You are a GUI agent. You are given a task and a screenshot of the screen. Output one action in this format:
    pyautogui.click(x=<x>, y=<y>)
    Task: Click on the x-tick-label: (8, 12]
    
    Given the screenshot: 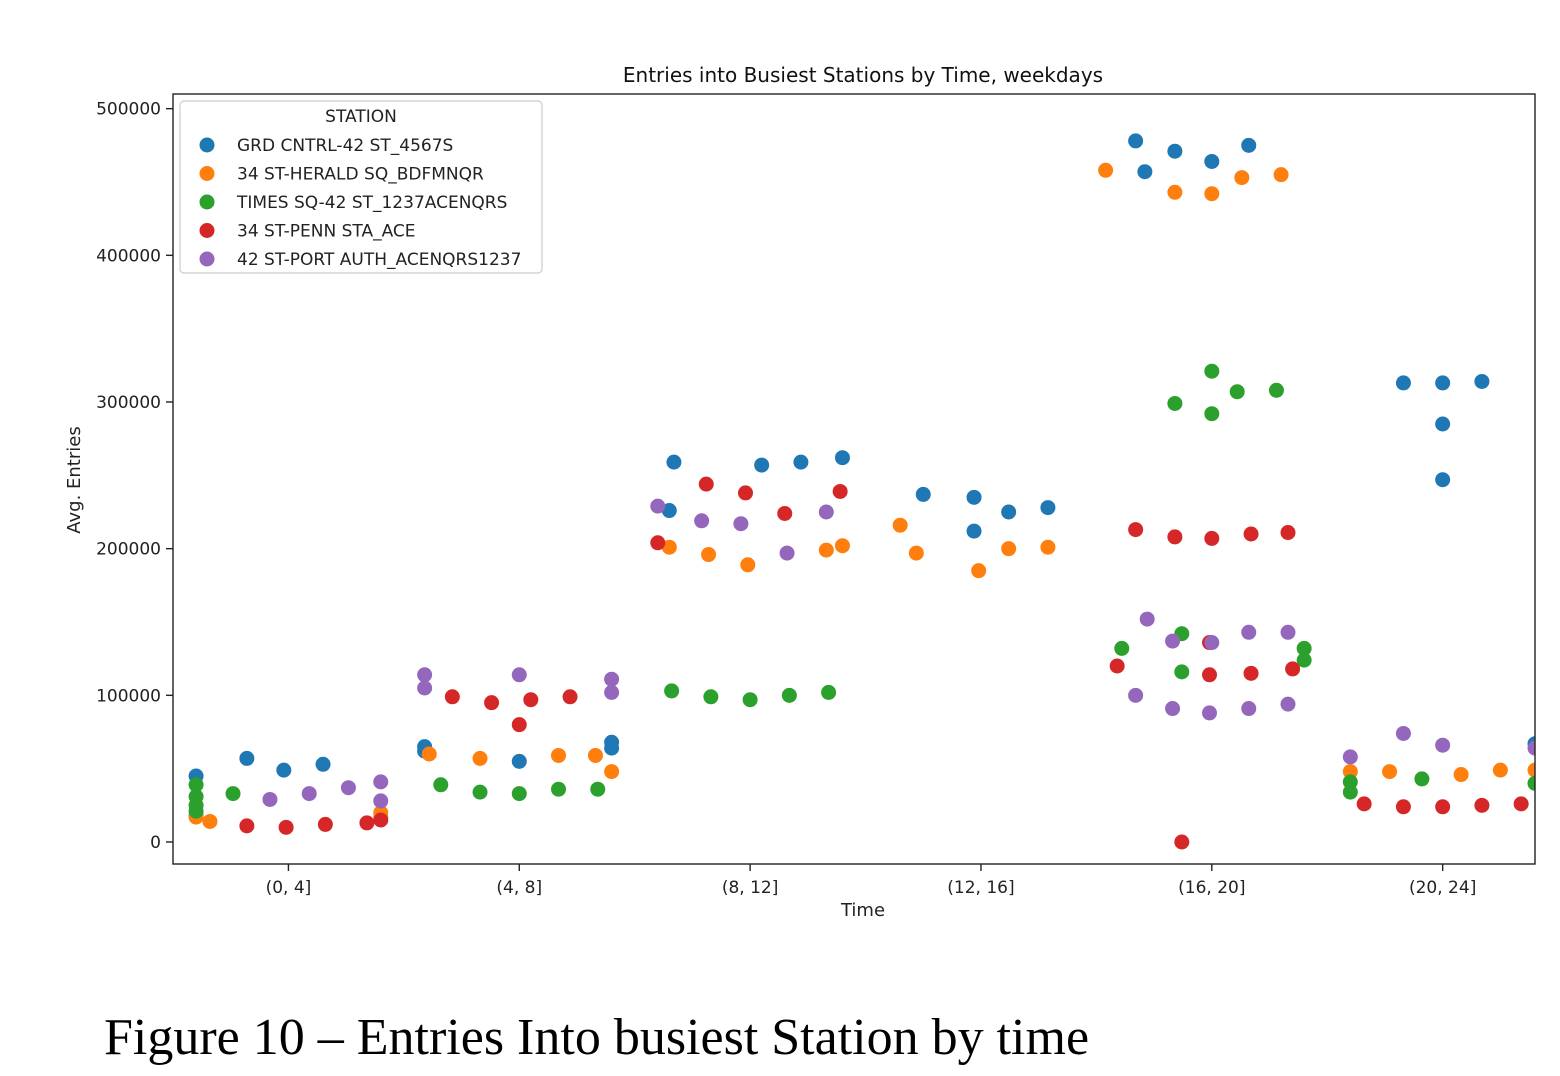 What is the action you would take?
    pyautogui.click(x=750, y=888)
    